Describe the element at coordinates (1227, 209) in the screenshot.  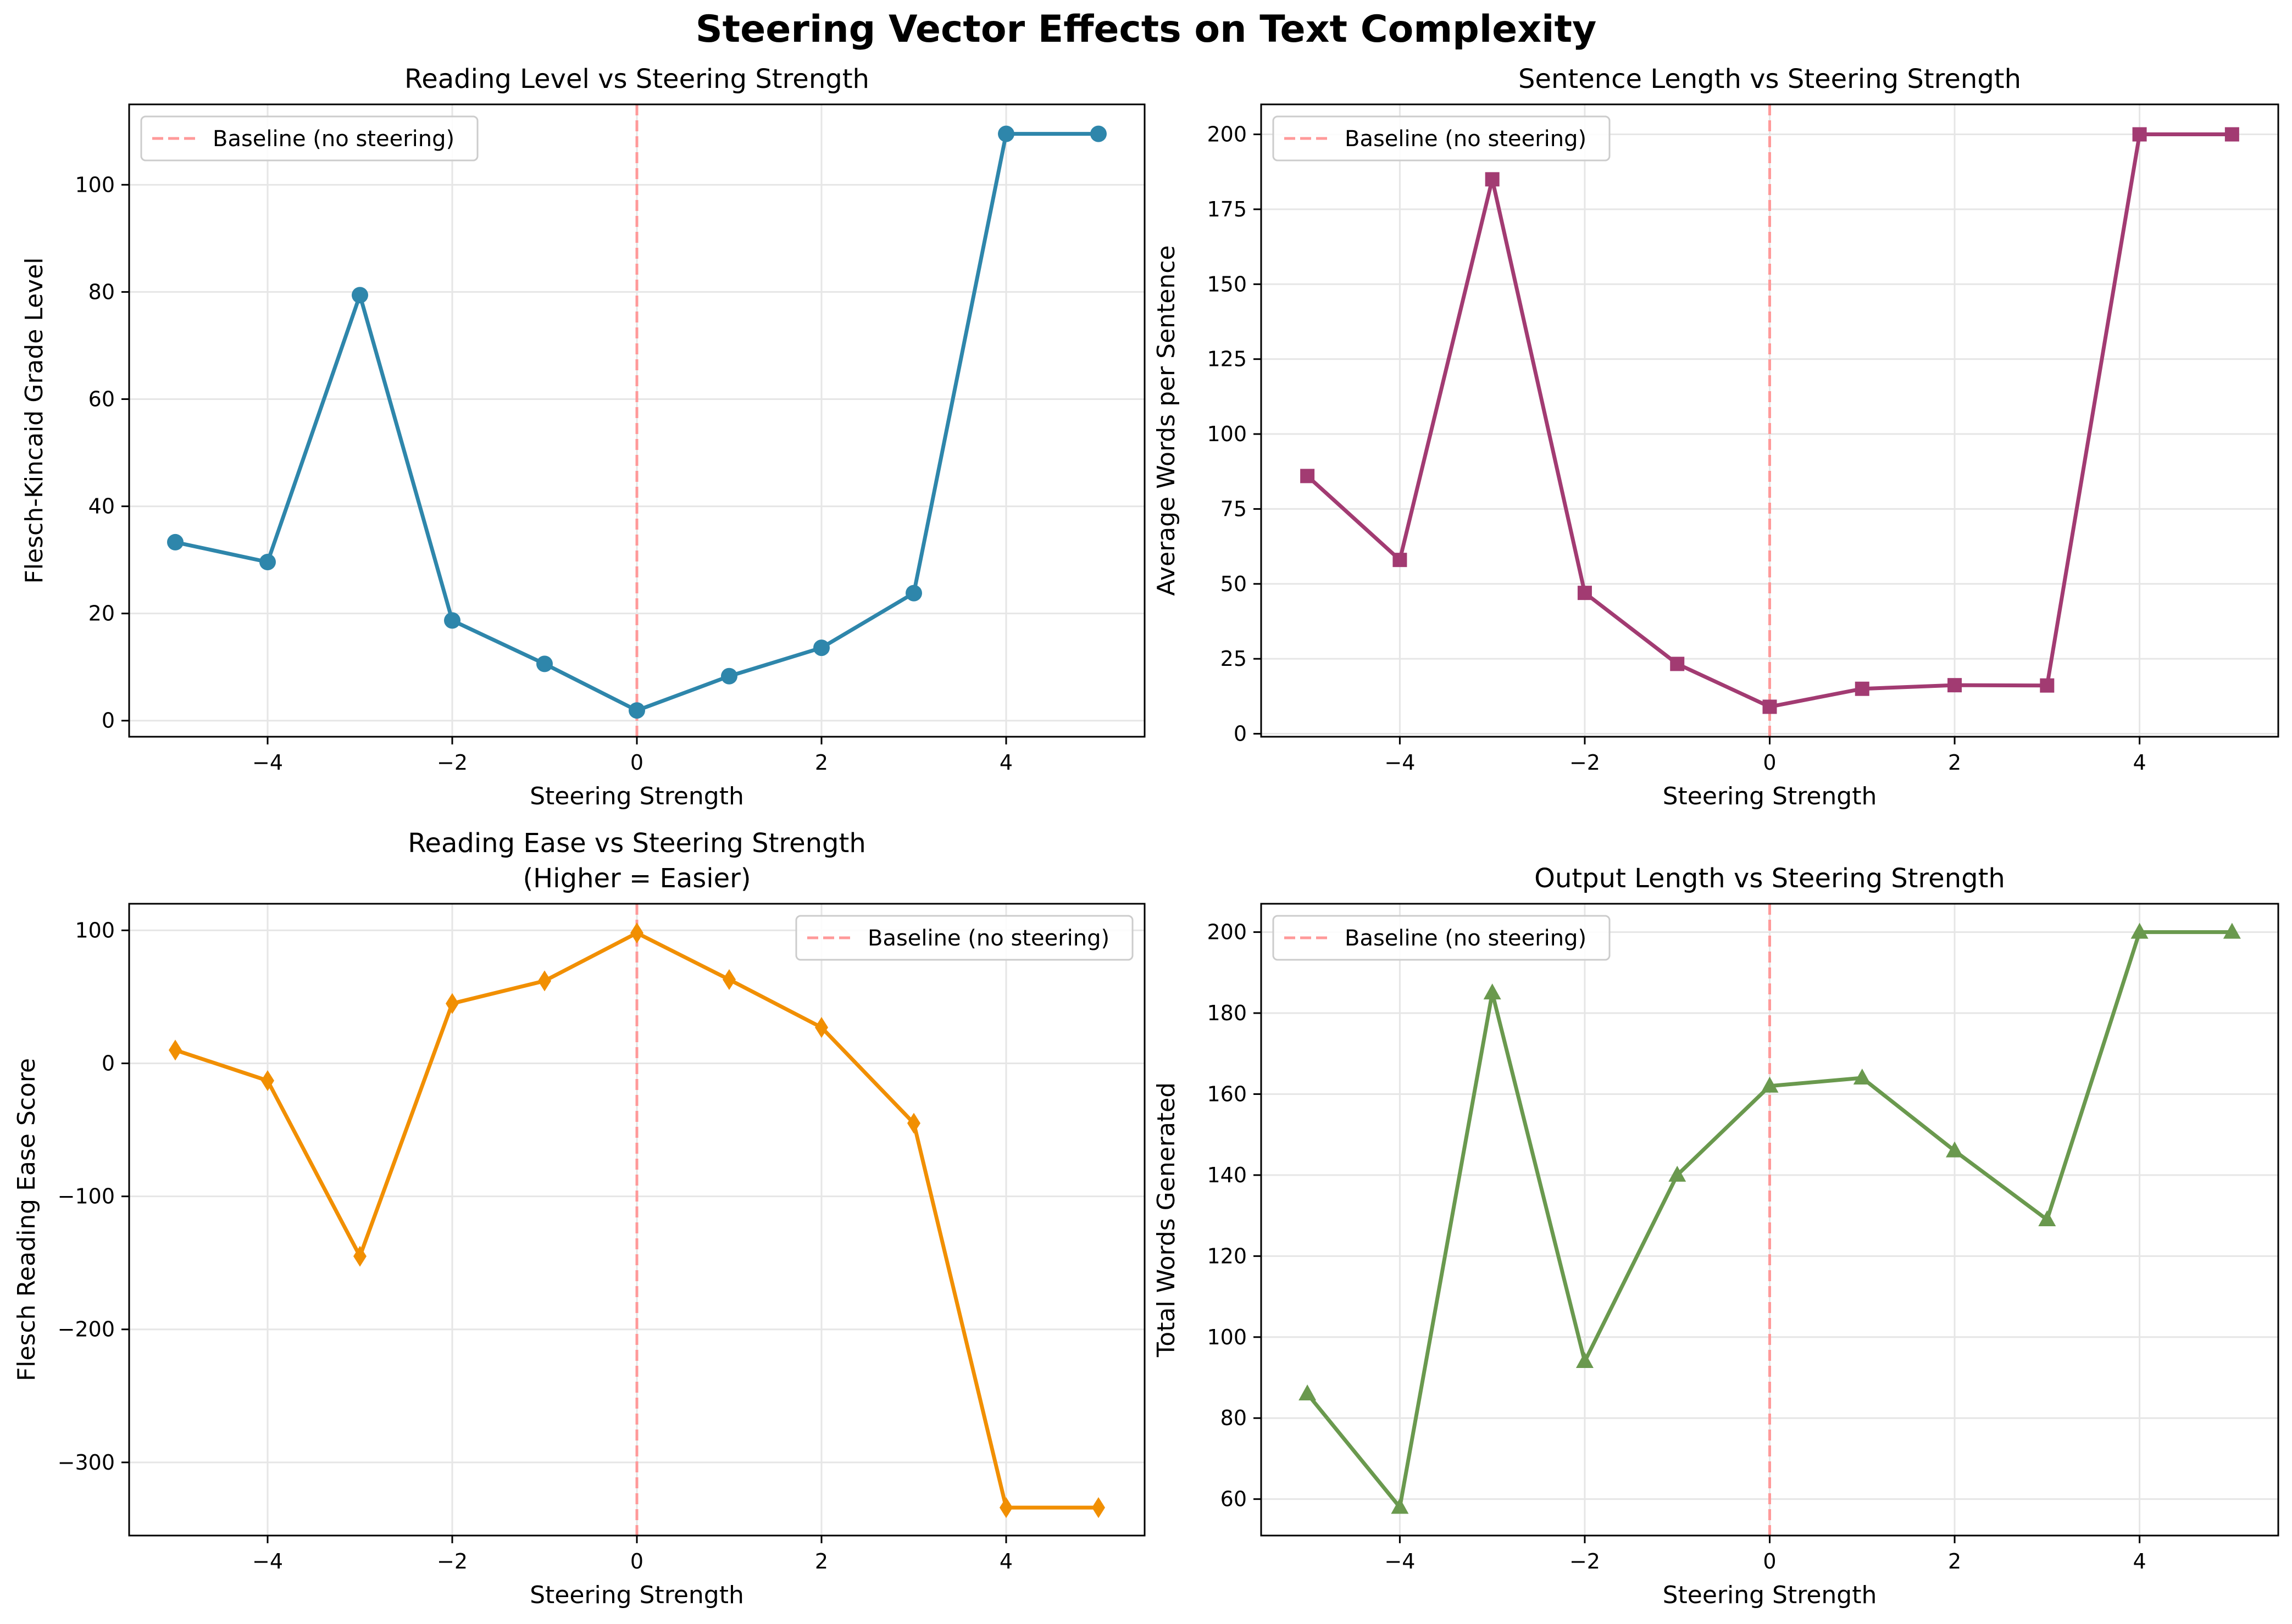
I see `y-tick-label: 175` at that location.